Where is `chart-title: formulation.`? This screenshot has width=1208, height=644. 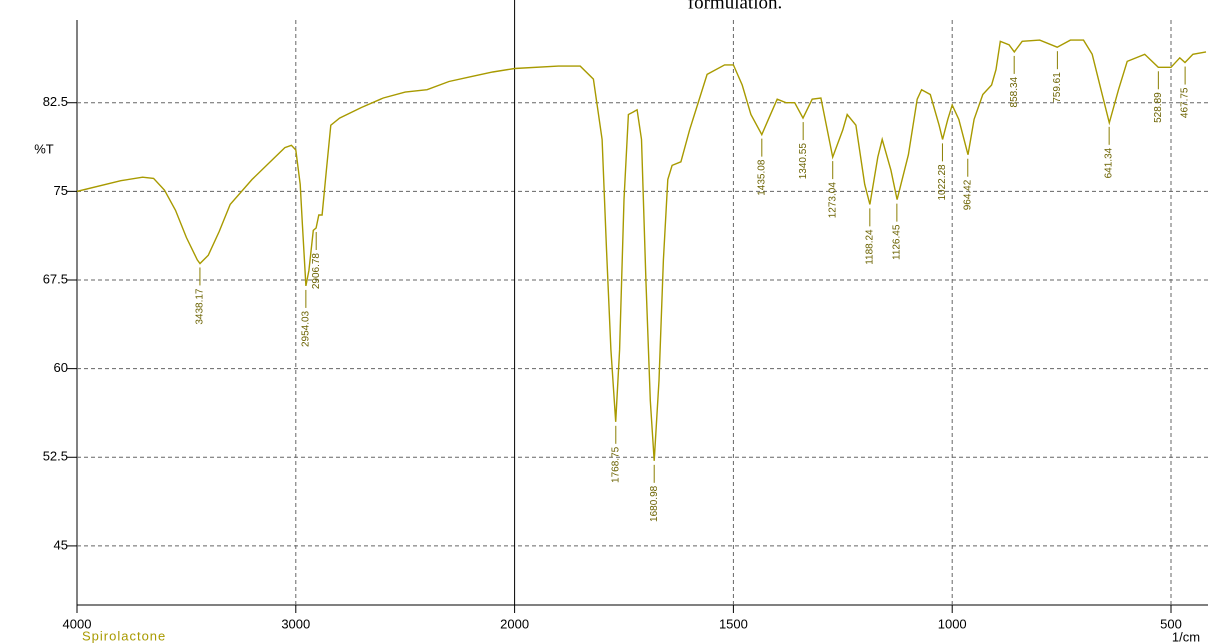 chart-title: formulation. is located at coordinates (735, 6).